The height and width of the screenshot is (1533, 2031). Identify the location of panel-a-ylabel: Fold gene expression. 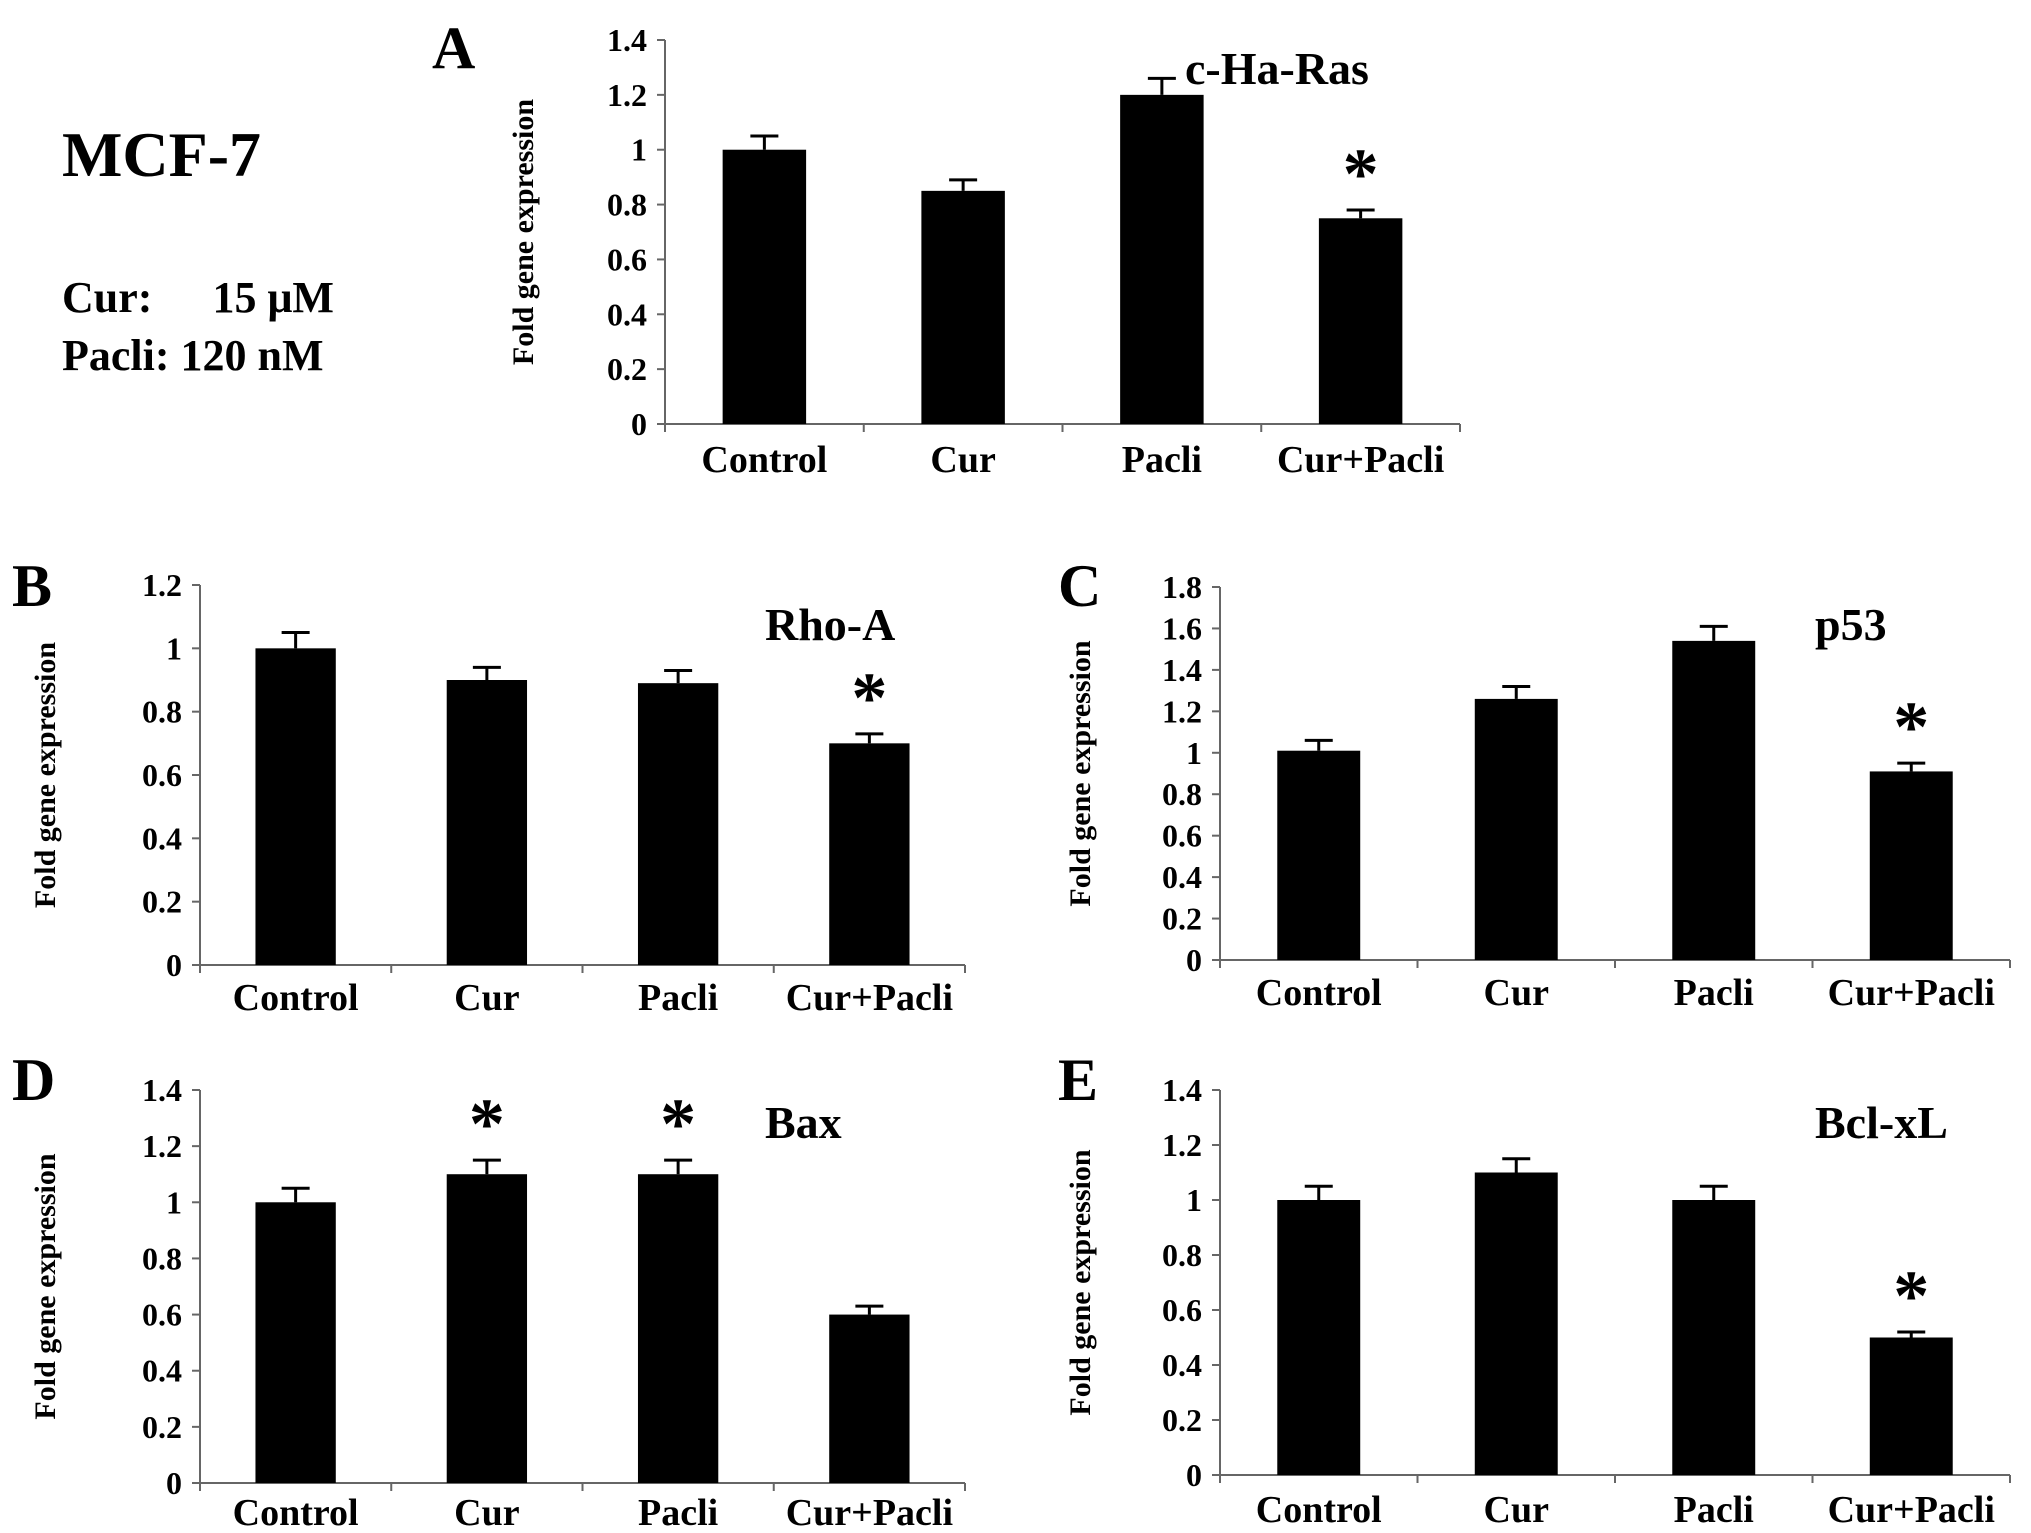
(523, 232).